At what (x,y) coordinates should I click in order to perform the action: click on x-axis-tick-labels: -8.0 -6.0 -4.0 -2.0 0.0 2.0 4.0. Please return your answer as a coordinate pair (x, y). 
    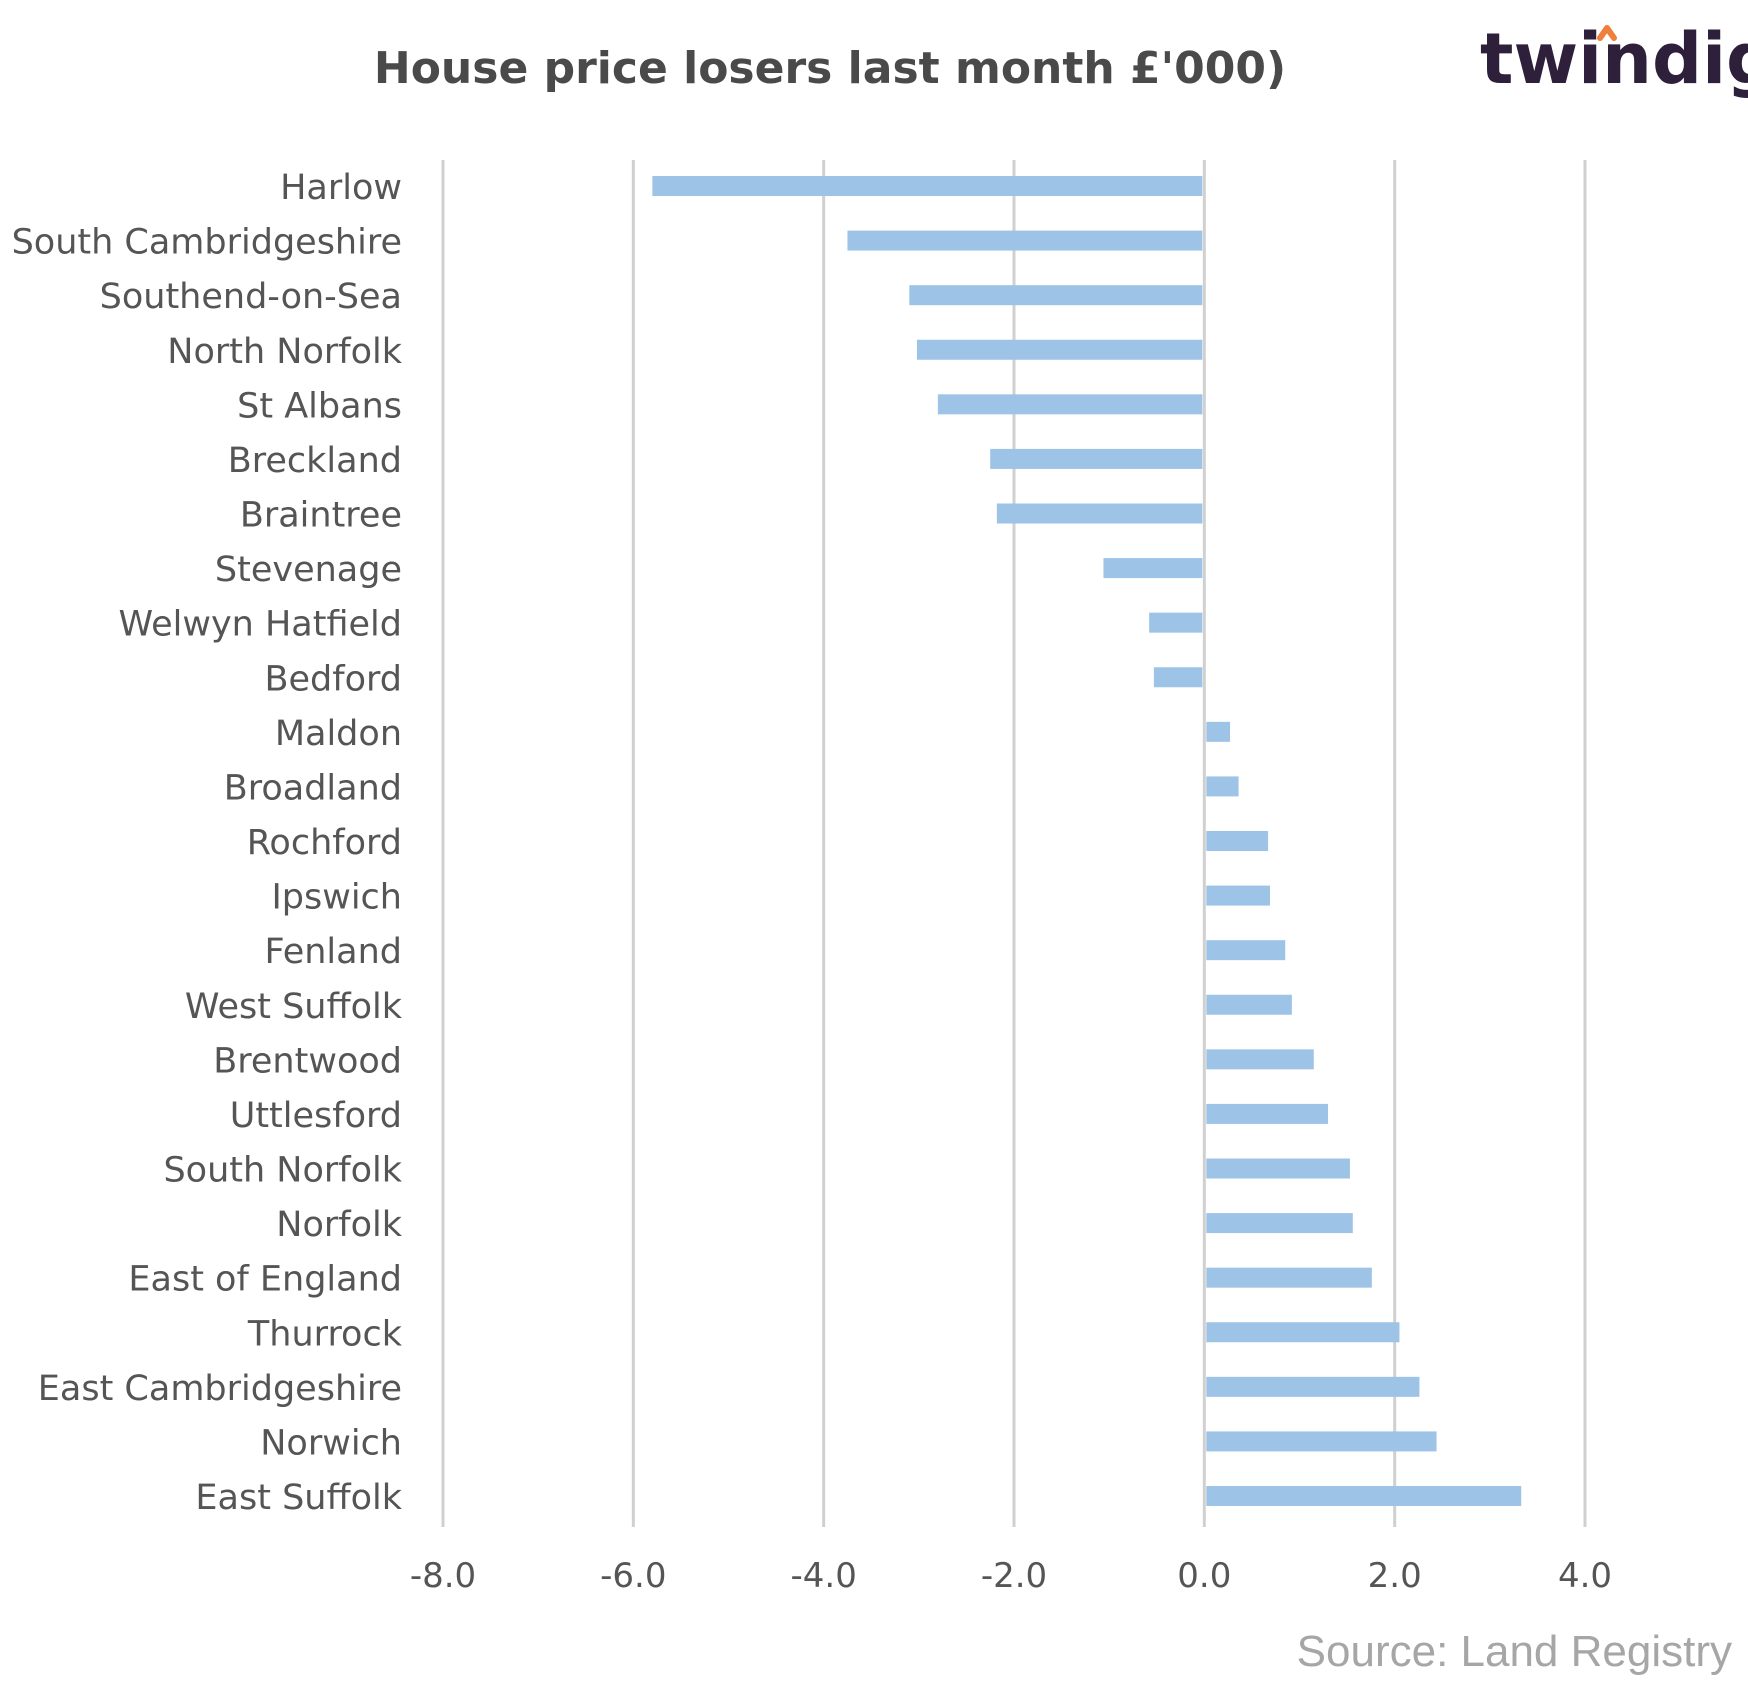
    Looking at the image, I should click on (1011, 1576).